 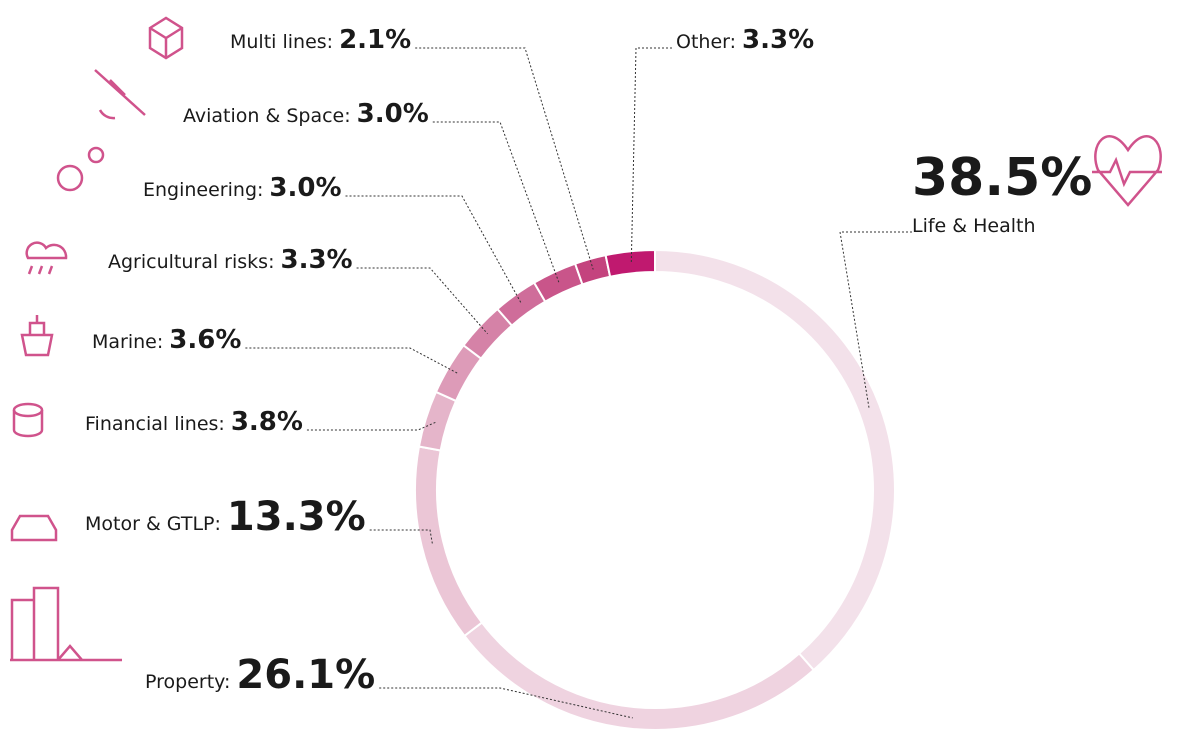 I want to click on value-label: 2.1%, so click(x=375, y=40).